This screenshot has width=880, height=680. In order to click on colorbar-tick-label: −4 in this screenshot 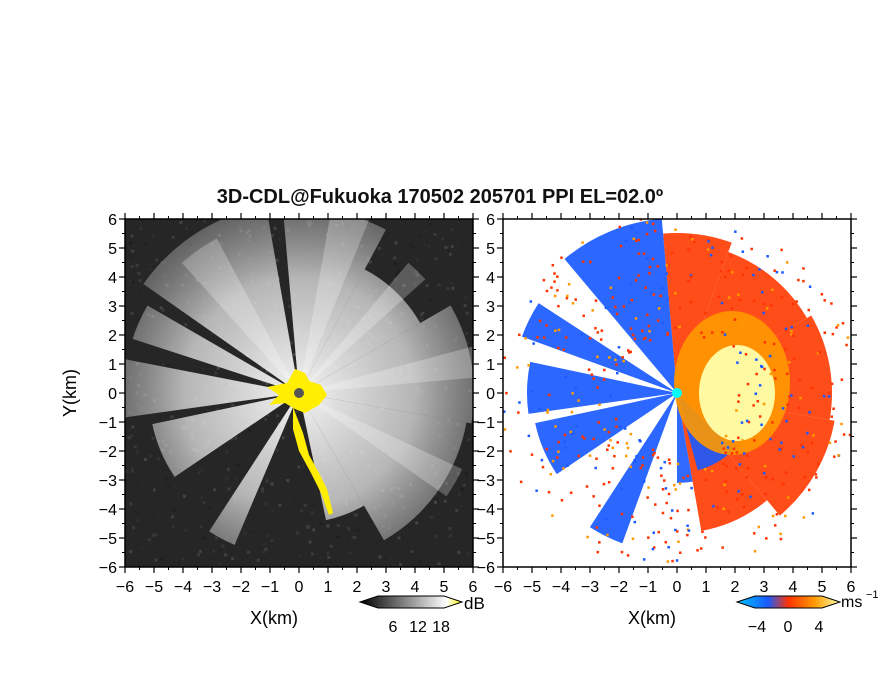, I will do `click(757, 627)`.